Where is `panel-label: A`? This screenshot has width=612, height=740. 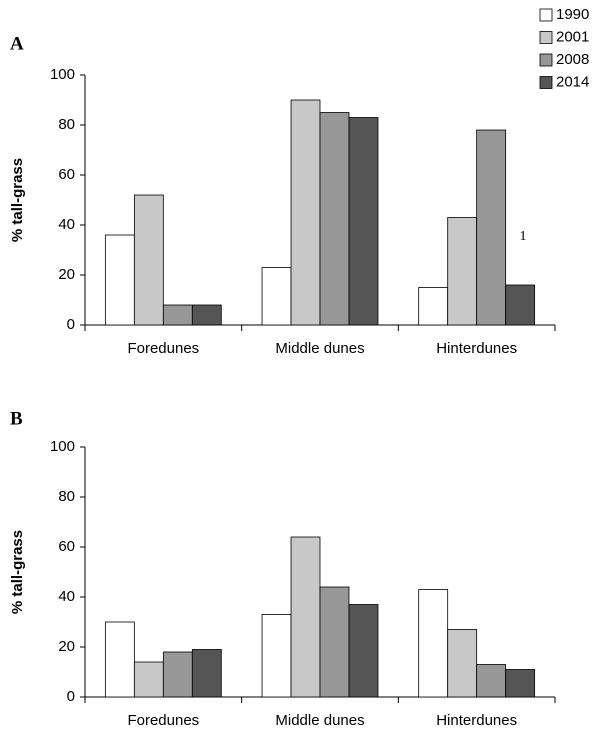
panel-label: A is located at coordinates (17, 43).